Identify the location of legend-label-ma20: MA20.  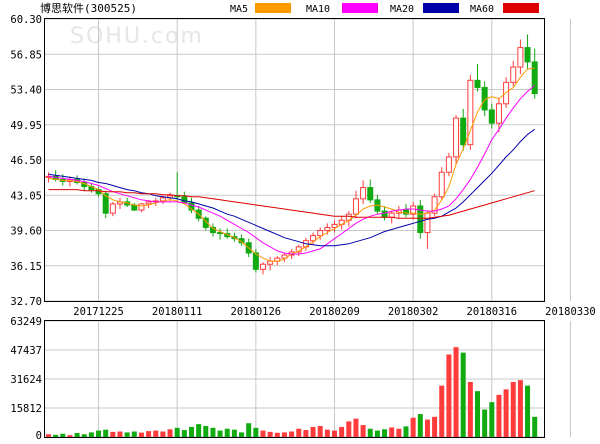
(402, 9).